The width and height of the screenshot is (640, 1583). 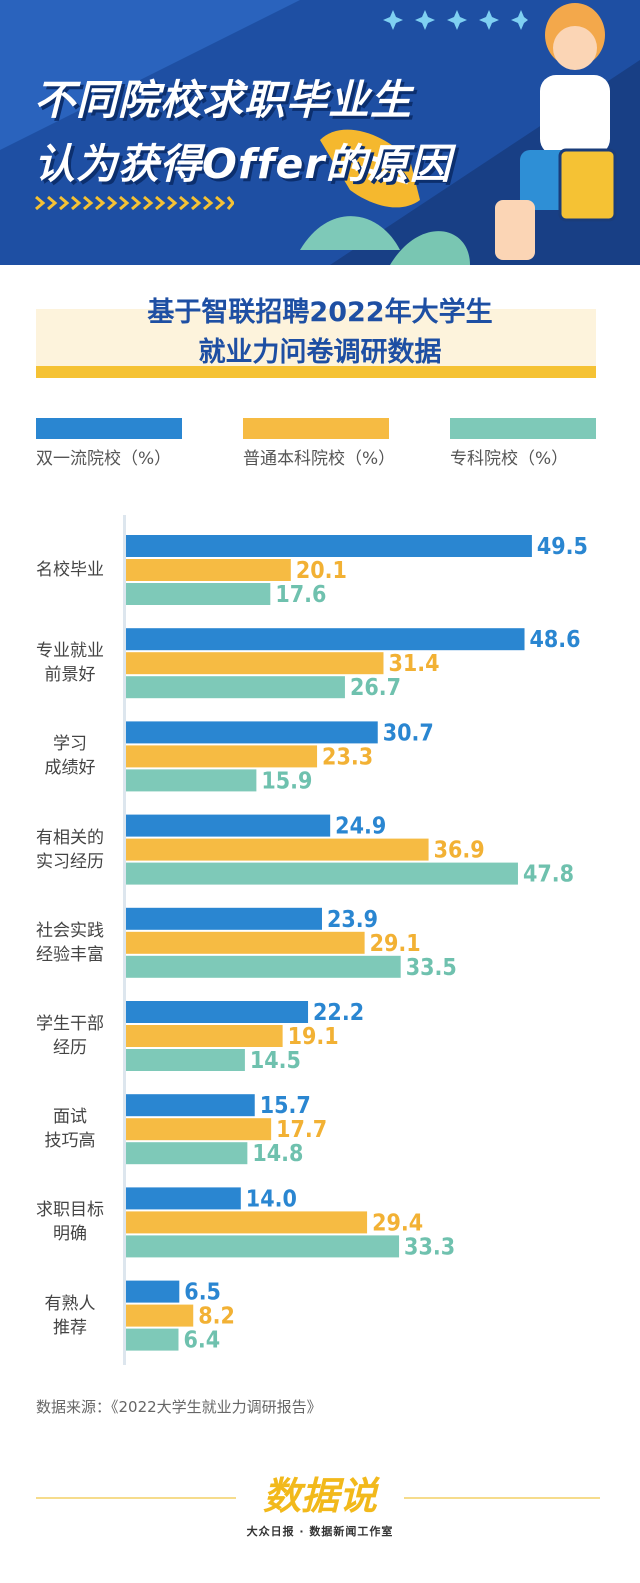 I want to click on category-label-line: 经历, so click(x=70, y=1048).